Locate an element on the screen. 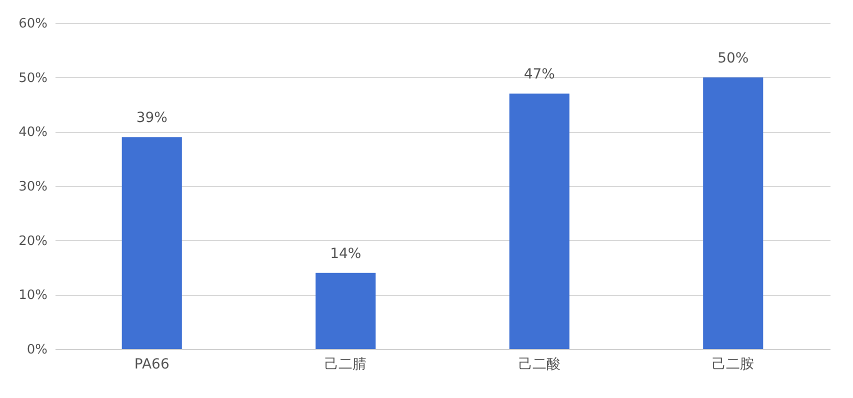 This screenshot has height=398, width=853. x-tick-label: PA66 is located at coordinates (152, 364).